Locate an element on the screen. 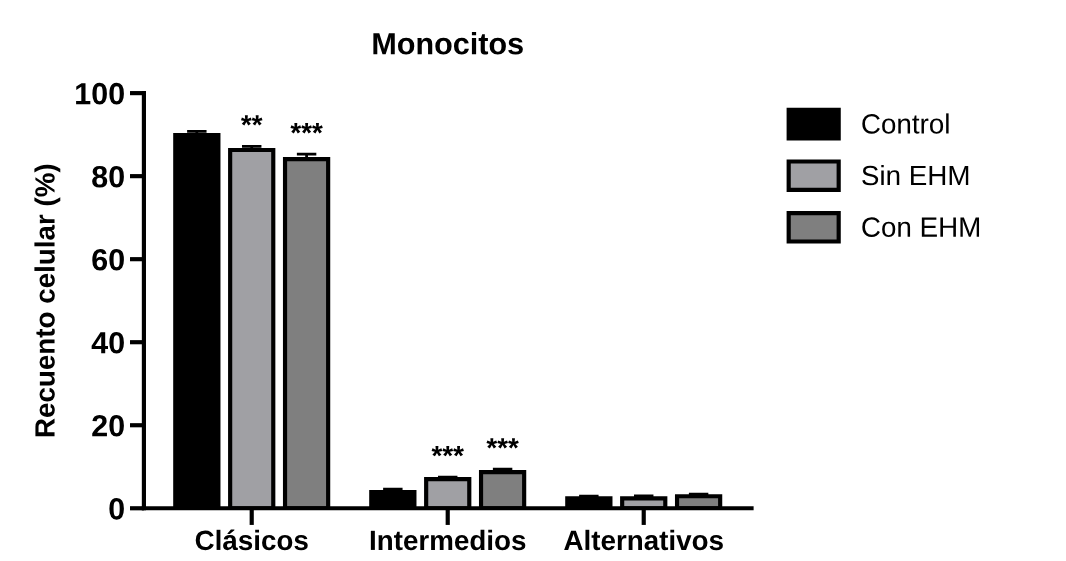  y-tick-label: 60 is located at coordinates (108, 259).